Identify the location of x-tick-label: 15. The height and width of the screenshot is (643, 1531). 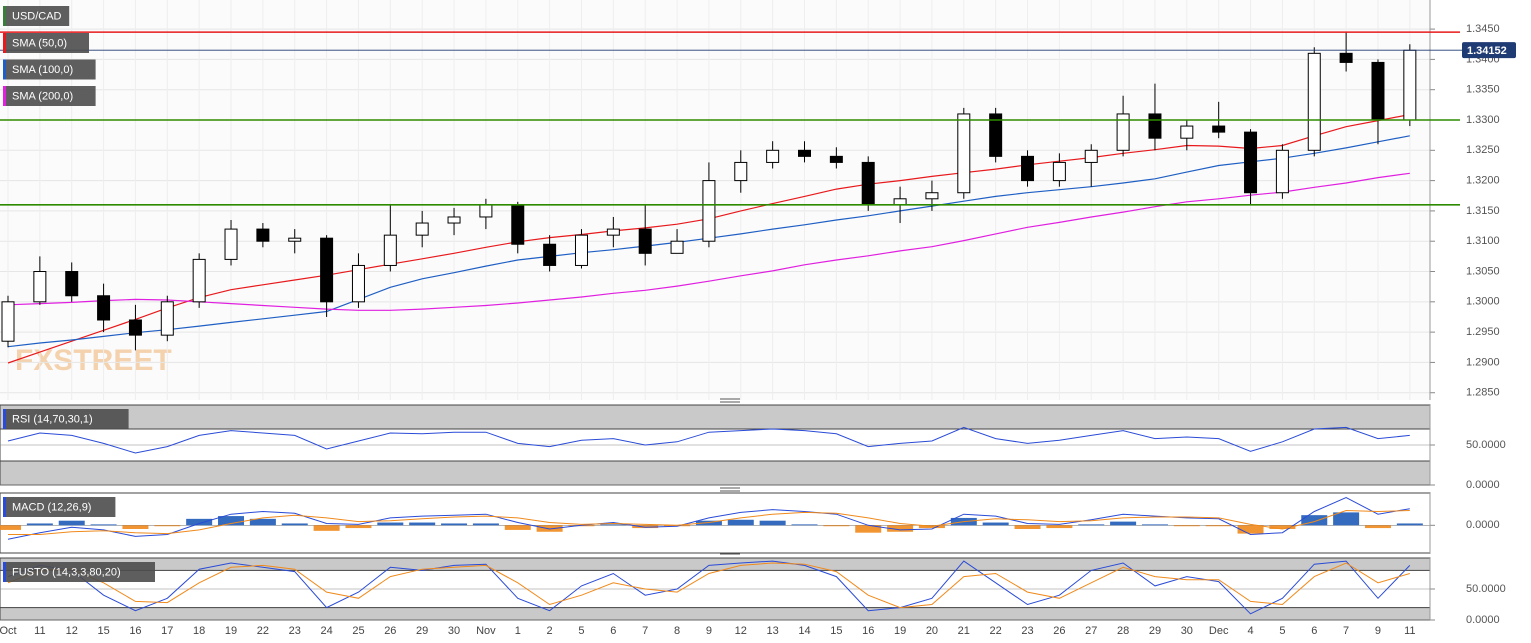
(836, 631).